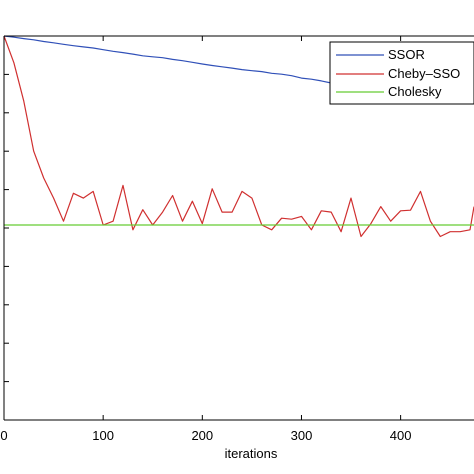 The width and height of the screenshot is (474, 474). I want to click on x-tick-label-100: 100, so click(103, 435).